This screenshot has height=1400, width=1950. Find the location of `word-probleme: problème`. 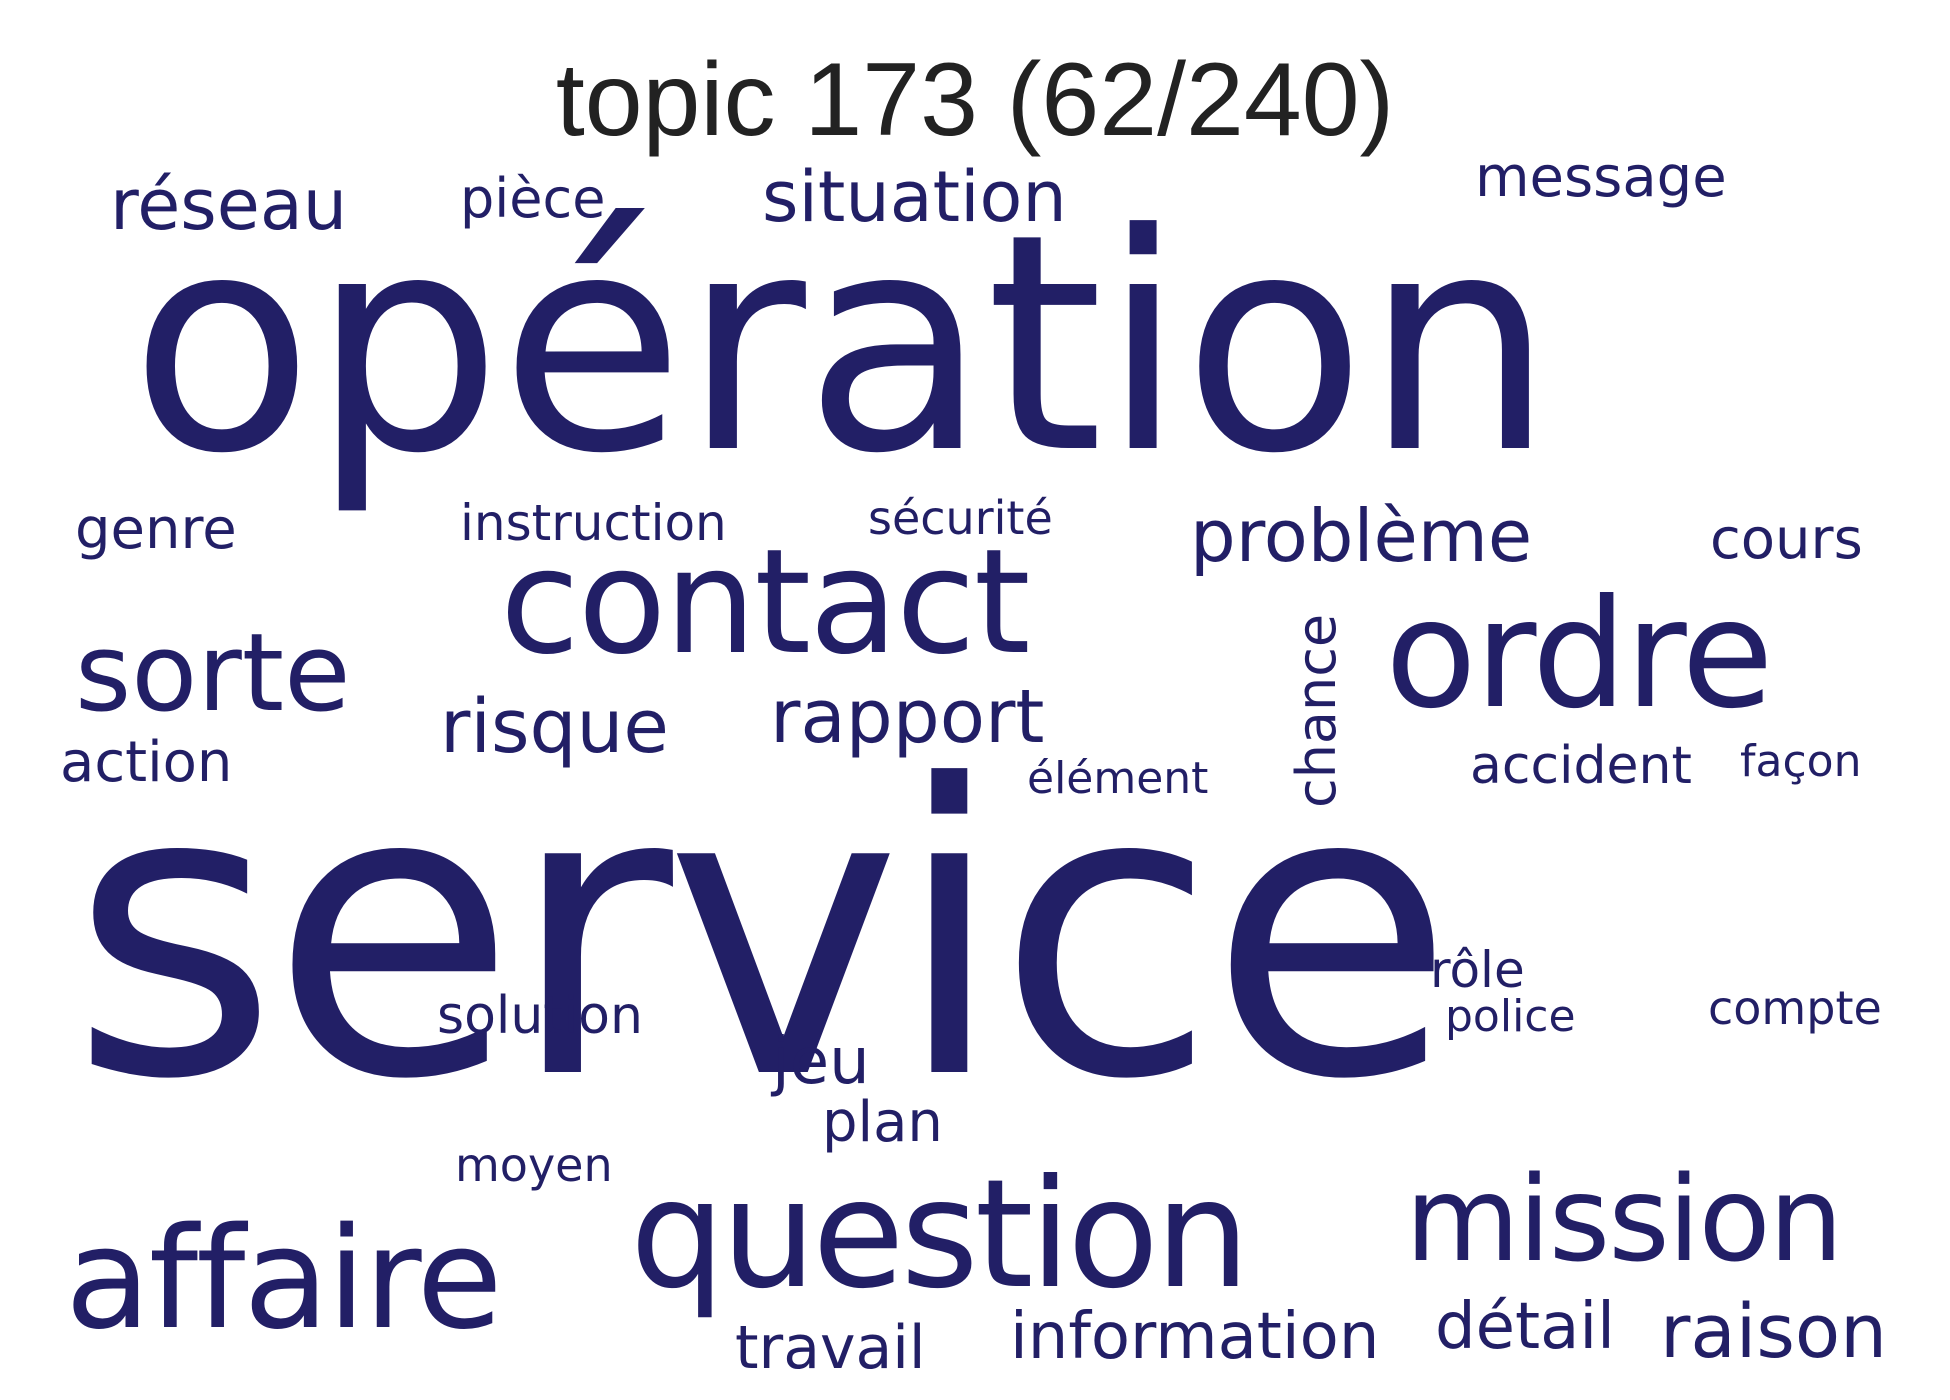

word-probleme: problème is located at coordinates (1361, 536).